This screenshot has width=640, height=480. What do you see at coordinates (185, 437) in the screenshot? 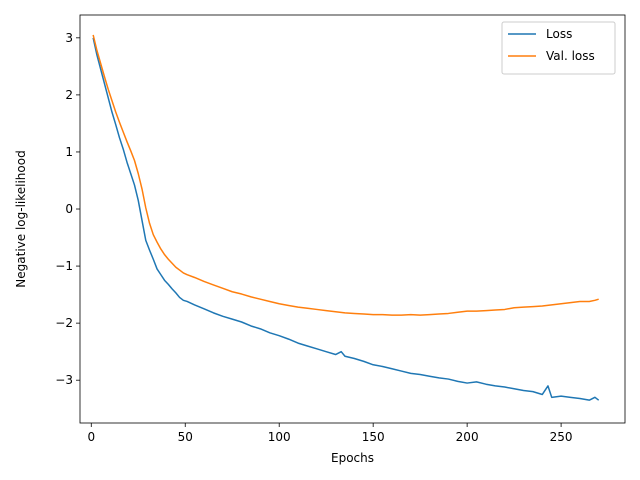
I see `x-tick-label: 50` at bounding box center [185, 437].